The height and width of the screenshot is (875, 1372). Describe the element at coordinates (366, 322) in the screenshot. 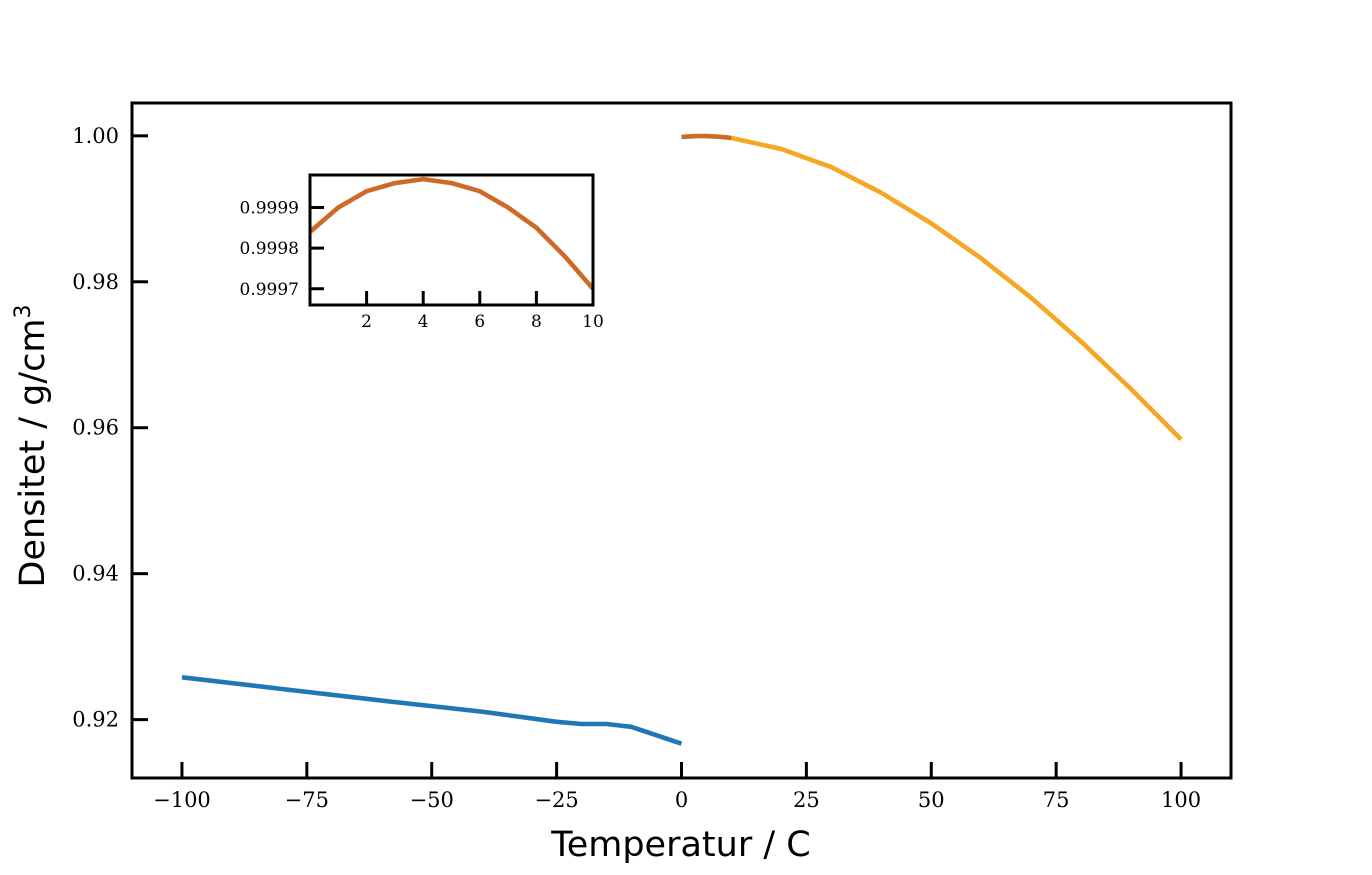

I see `inset-x-tick-label: 2` at that location.